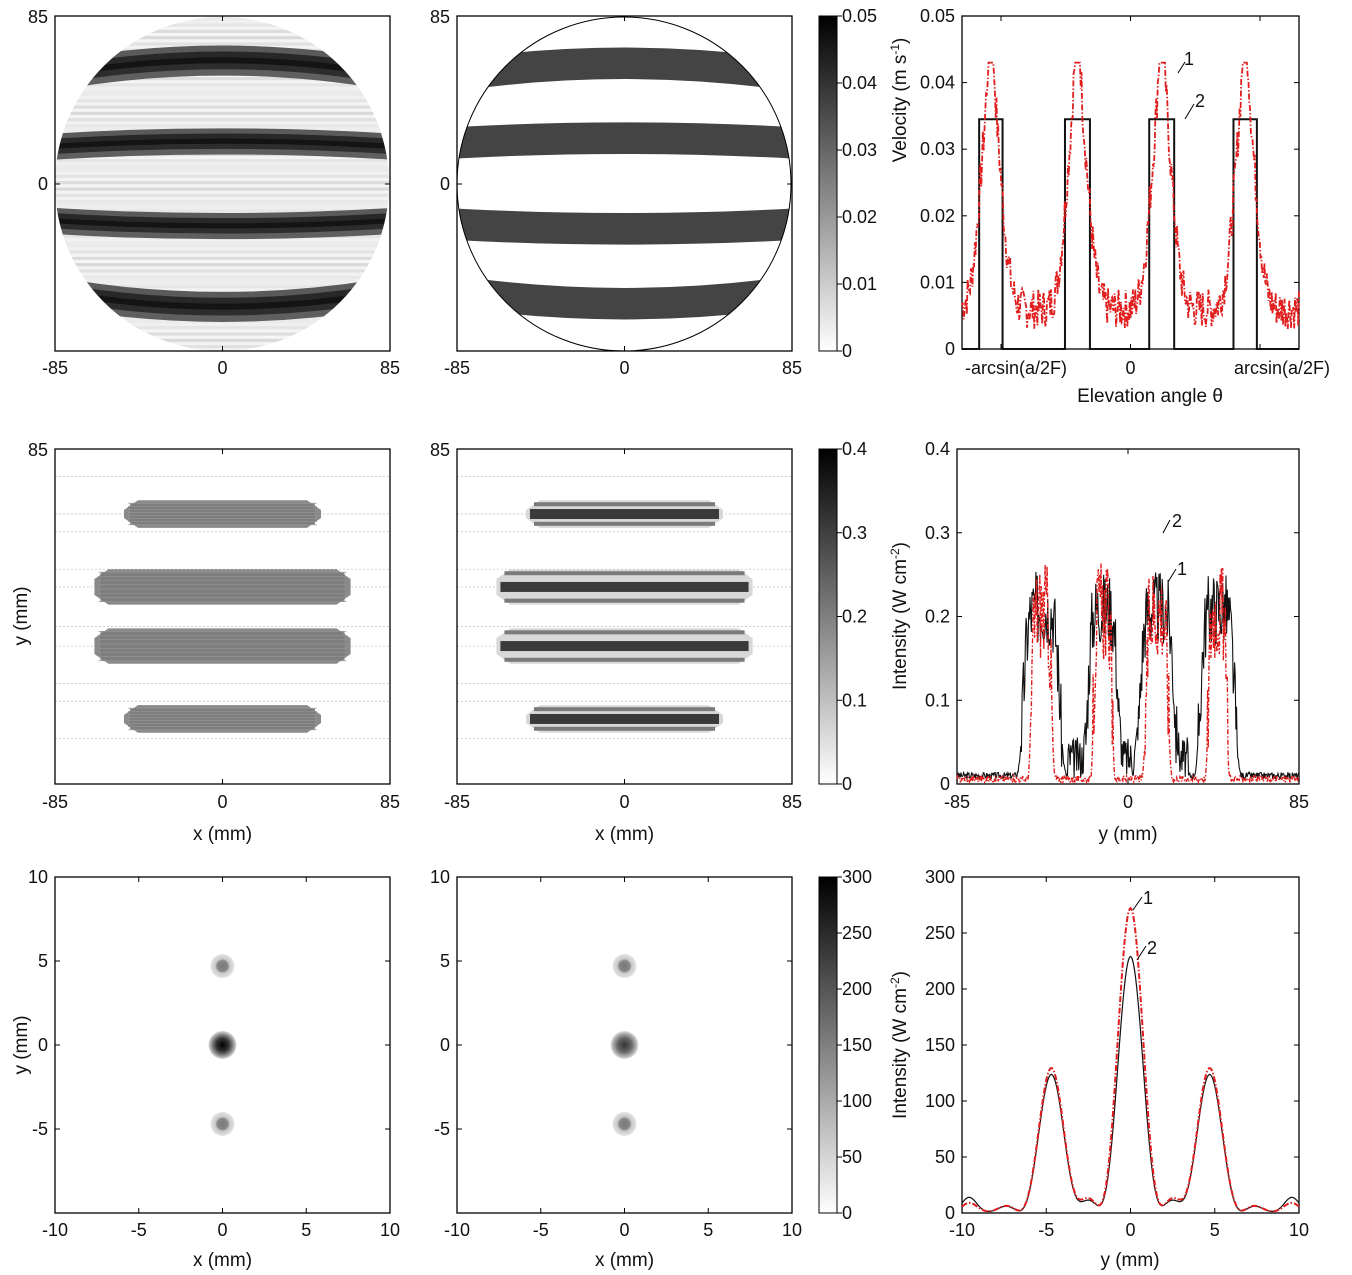 The image size is (1352, 1275). Describe the element at coordinates (940, 989) in the screenshot. I see `r3c3-ytick-label: 200` at that location.